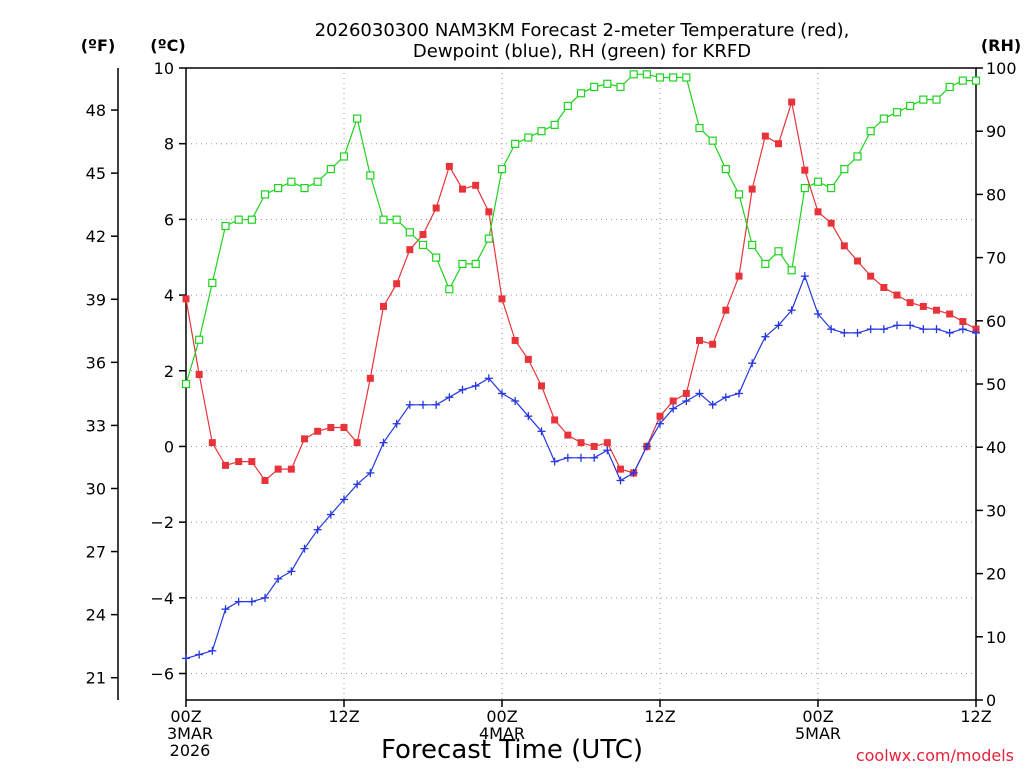 The image size is (1024, 768). I want to click on celsius-tick-label: −4, so click(162, 598).